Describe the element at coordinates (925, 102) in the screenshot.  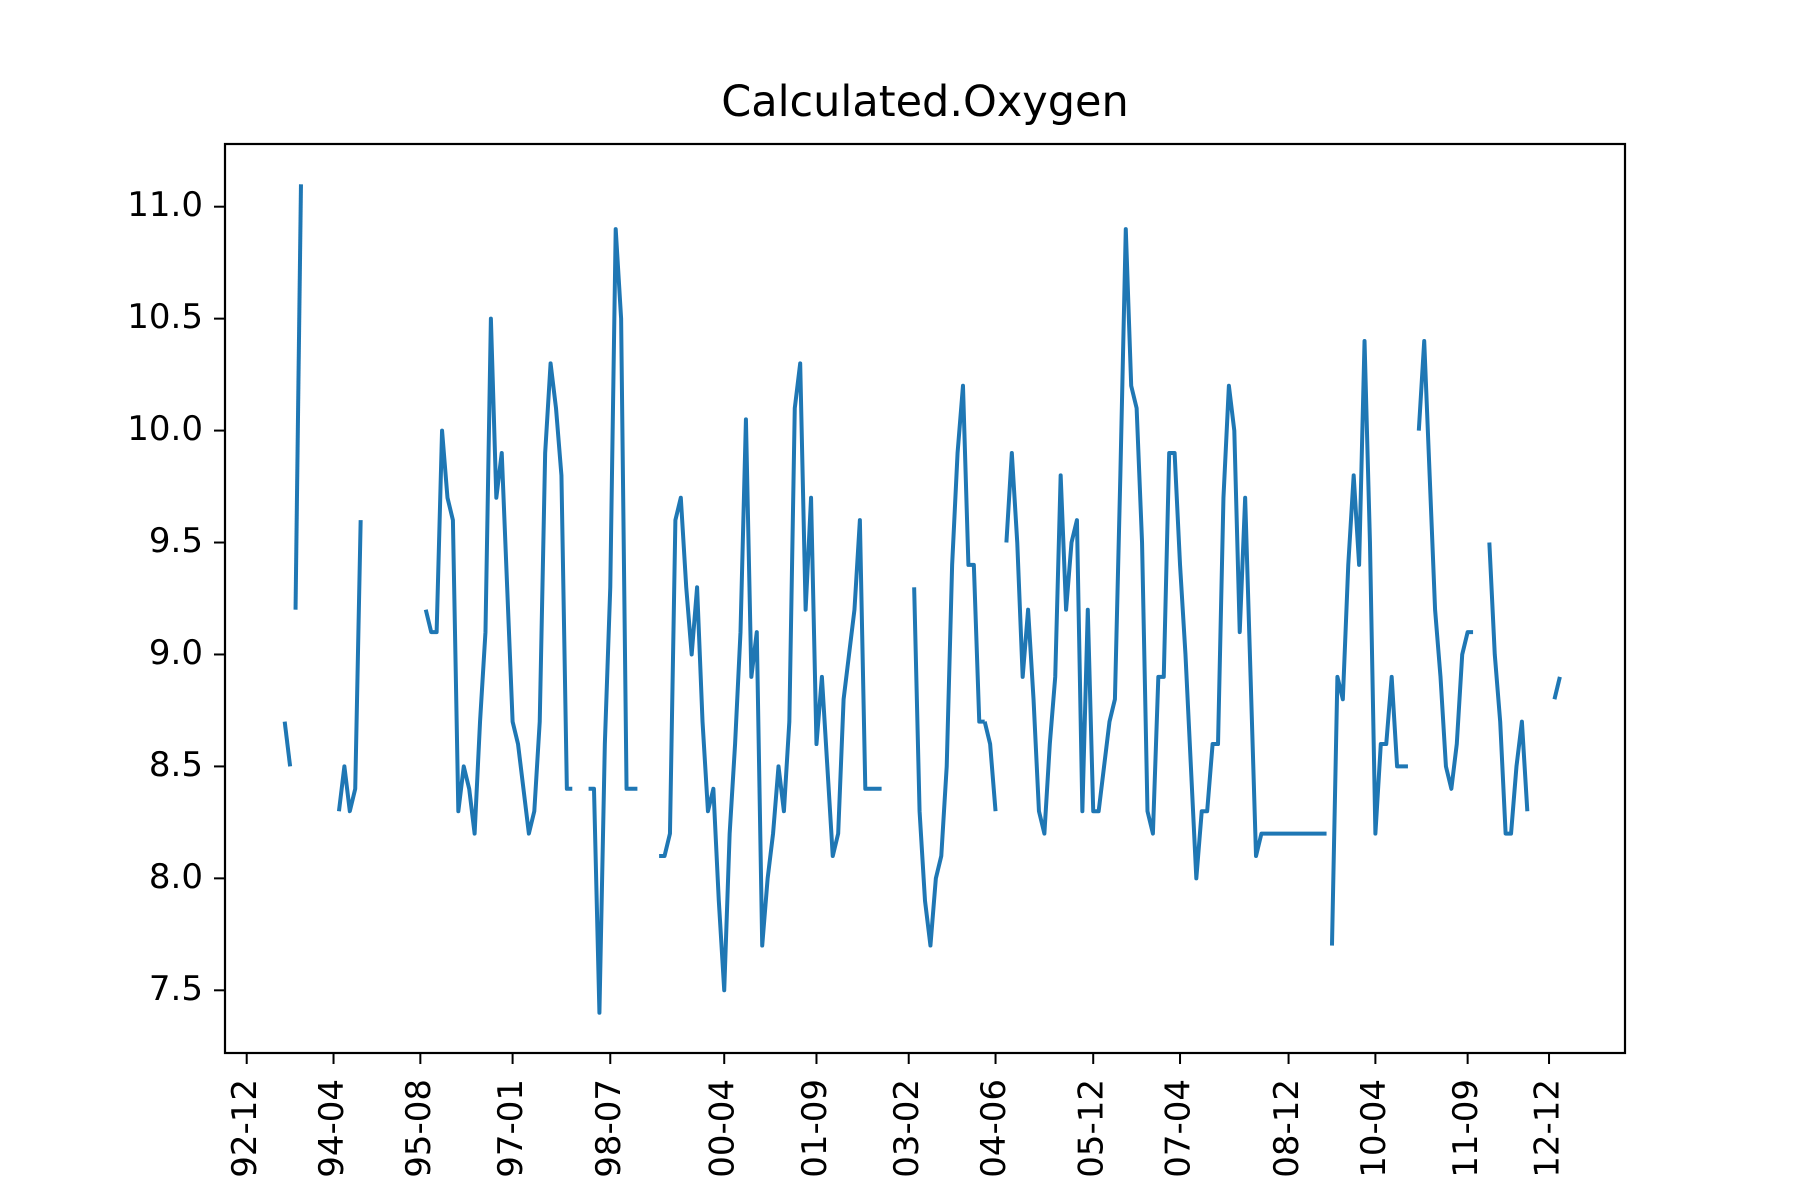
I see `chart-title: Calculated.Oxygen` at that location.